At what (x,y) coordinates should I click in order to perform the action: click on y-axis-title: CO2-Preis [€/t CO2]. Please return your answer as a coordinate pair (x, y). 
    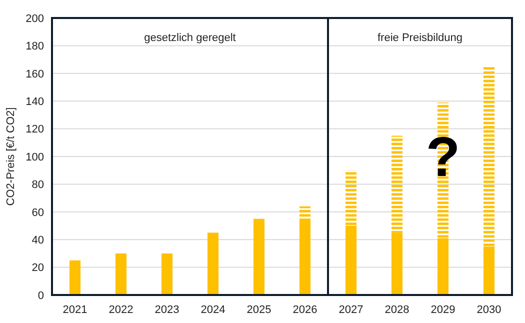
    Looking at the image, I should click on (11, 156).